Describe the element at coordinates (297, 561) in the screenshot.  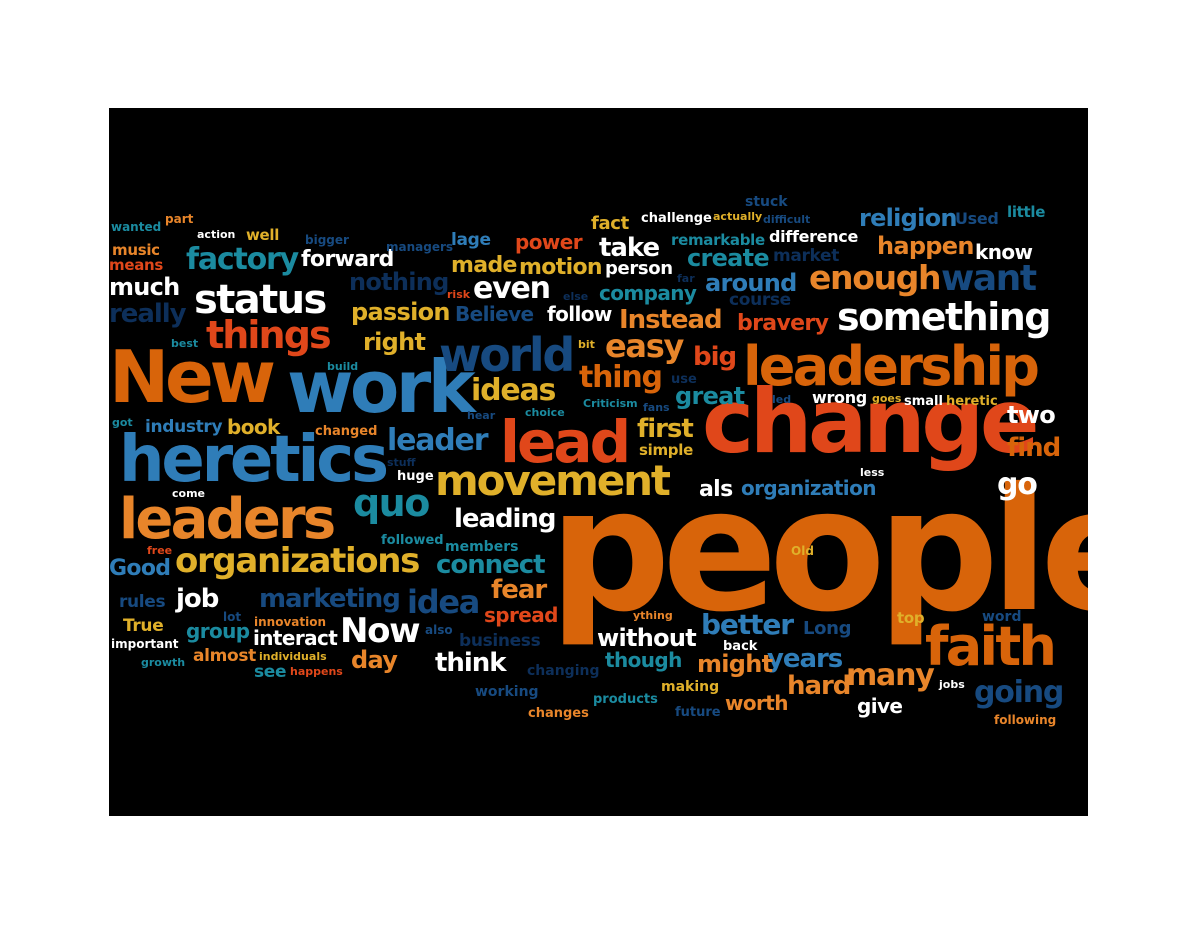
I see `word-organizations: organizations` at that location.